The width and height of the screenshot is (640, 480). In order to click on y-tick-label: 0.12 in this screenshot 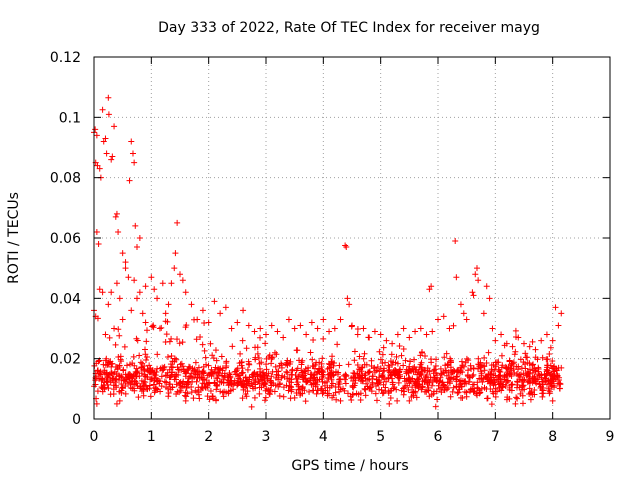, I will do `click(65, 58)`.